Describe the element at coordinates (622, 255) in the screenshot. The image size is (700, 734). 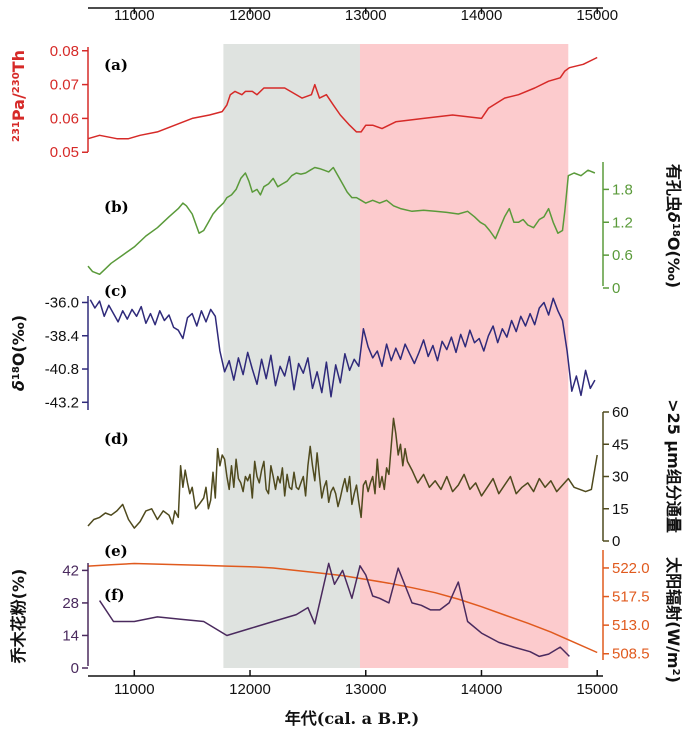
I see `y-tick-label-b-2: 0.6` at that location.